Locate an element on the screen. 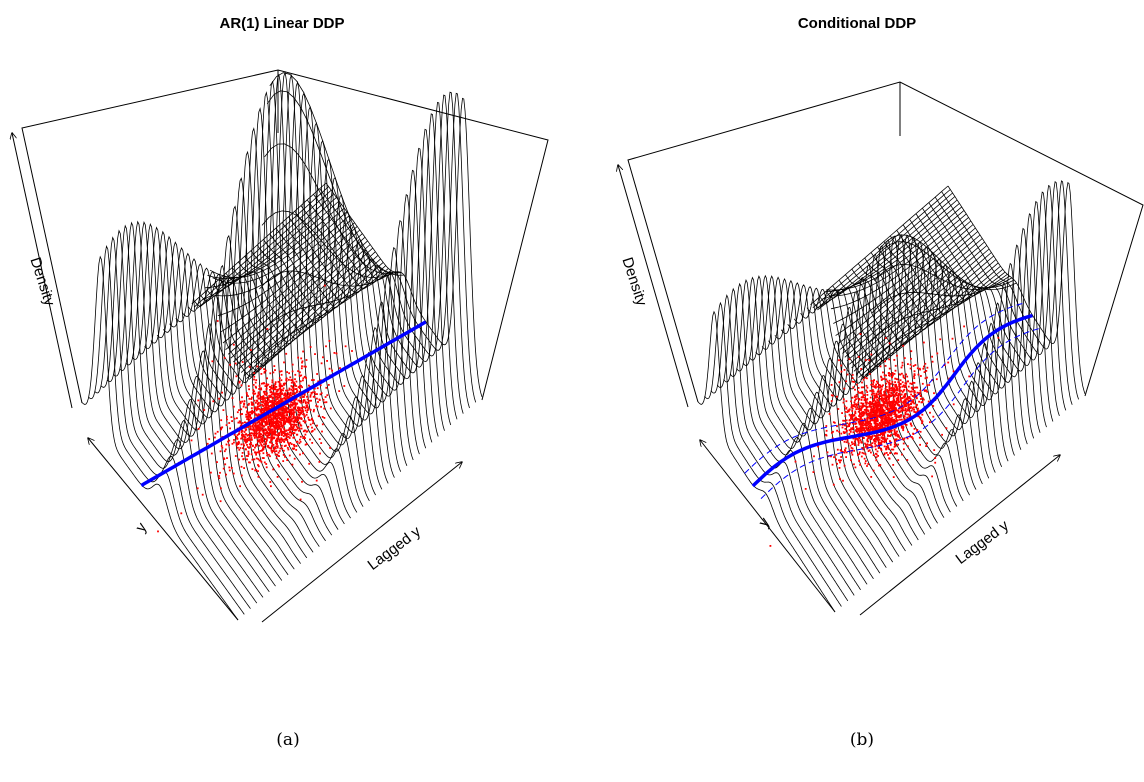 This screenshot has height=782, width=1144. density-axis-arrow is located at coordinates (653, 286).